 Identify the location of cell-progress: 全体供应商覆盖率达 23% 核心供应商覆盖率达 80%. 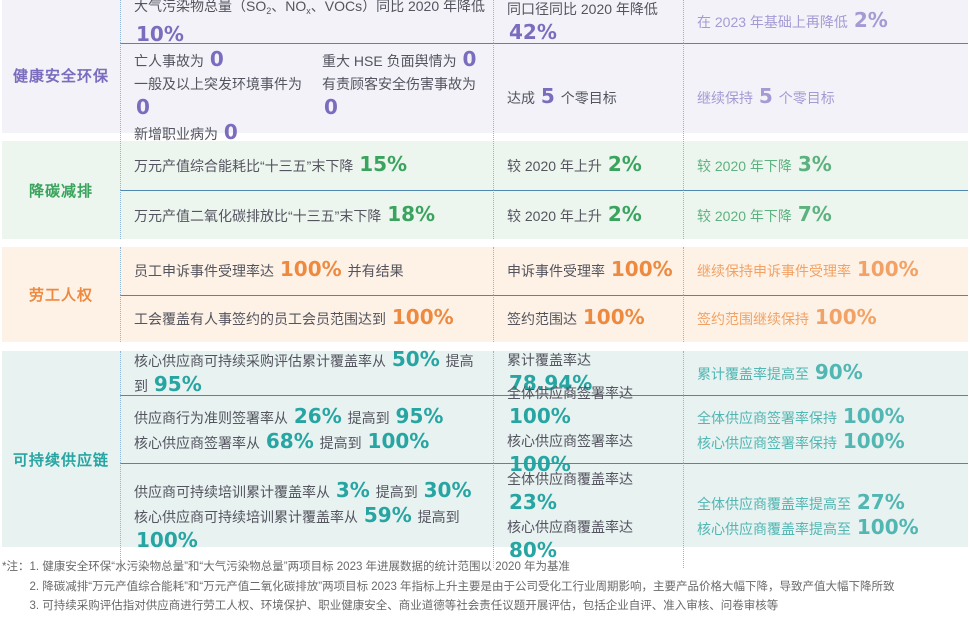
(588, 515).